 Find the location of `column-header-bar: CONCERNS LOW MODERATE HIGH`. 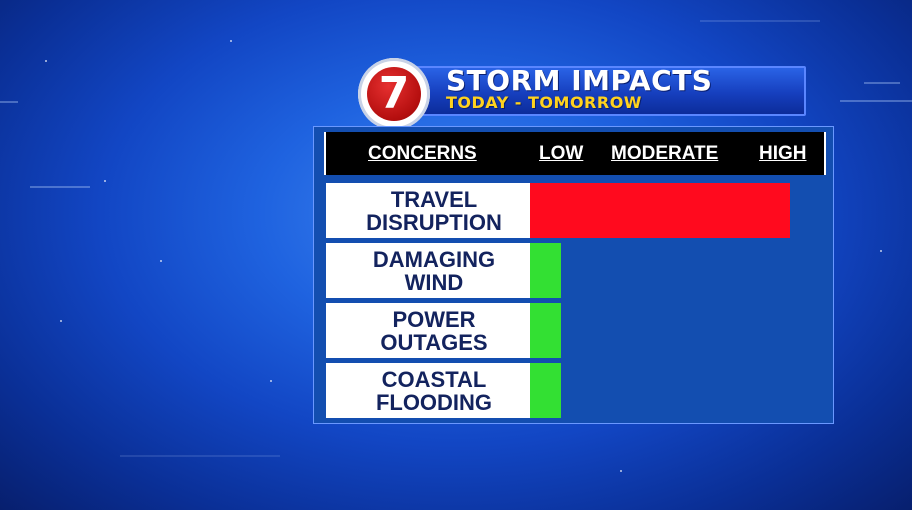

column-header-bar: CONCERNS LOW MODERATE HIGH is located at coordinates (575, 153).